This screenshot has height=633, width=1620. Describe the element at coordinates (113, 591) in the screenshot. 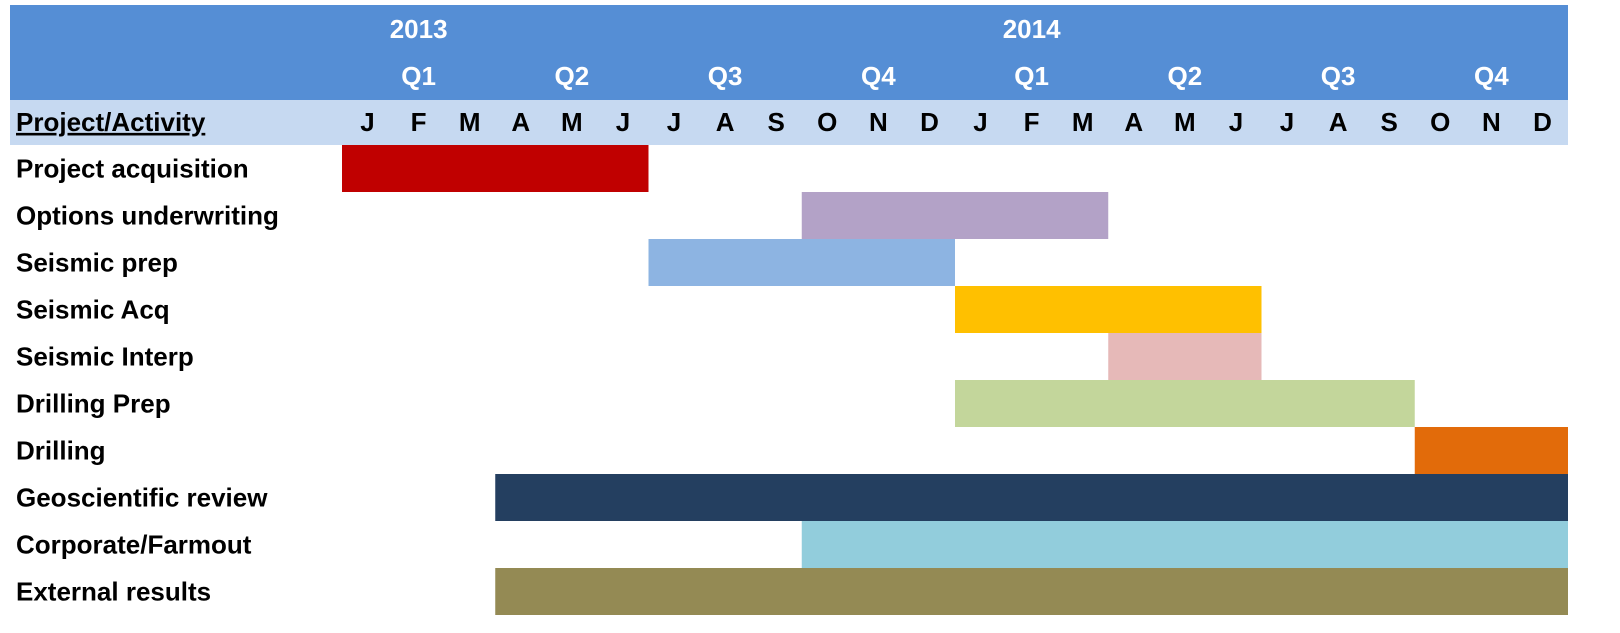

I see `task-label: External results` at that location.